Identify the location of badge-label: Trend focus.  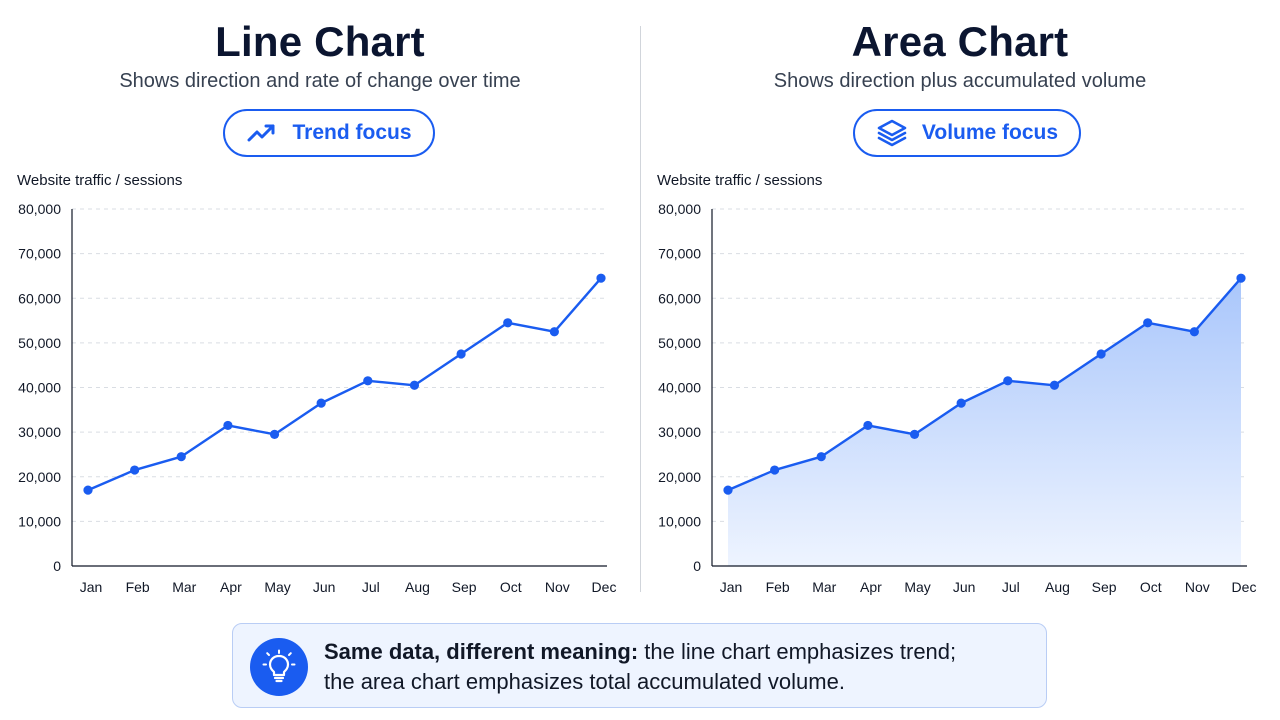
(352, 132).